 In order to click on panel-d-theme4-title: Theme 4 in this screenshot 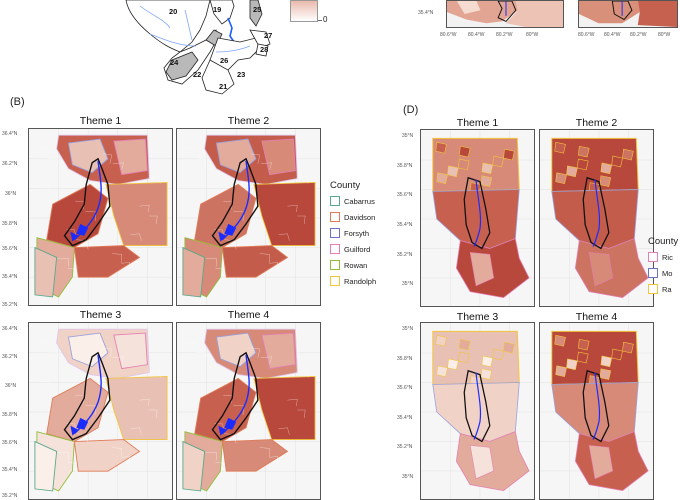, I will do `click(596, 317)`.